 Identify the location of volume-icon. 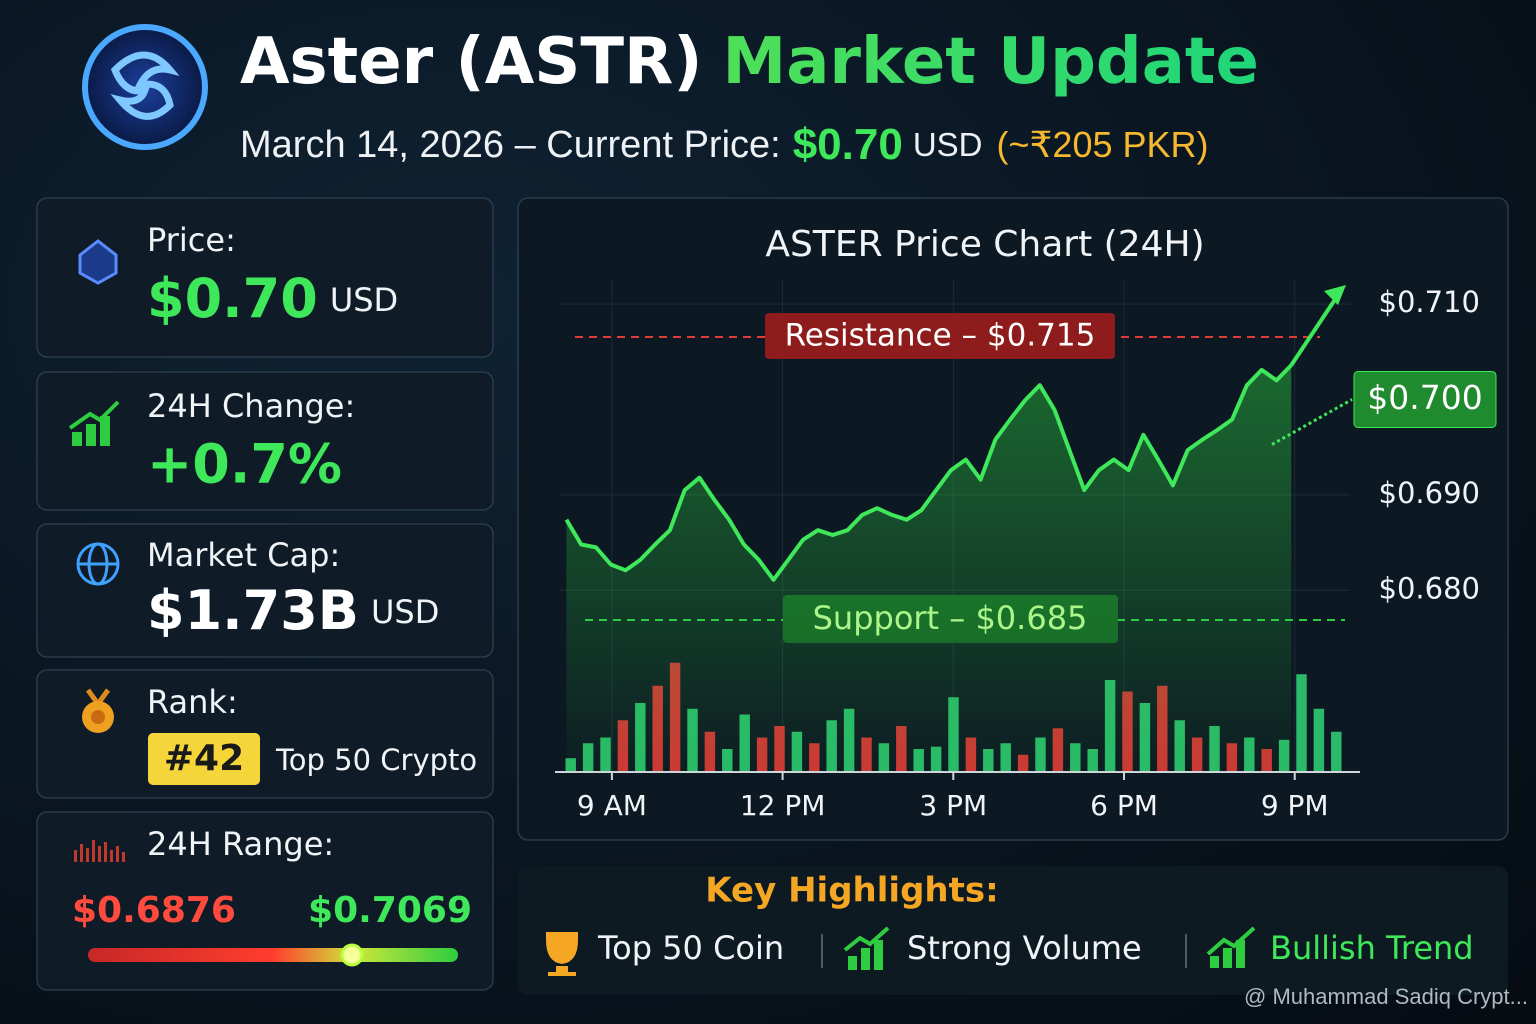
(866, 948).